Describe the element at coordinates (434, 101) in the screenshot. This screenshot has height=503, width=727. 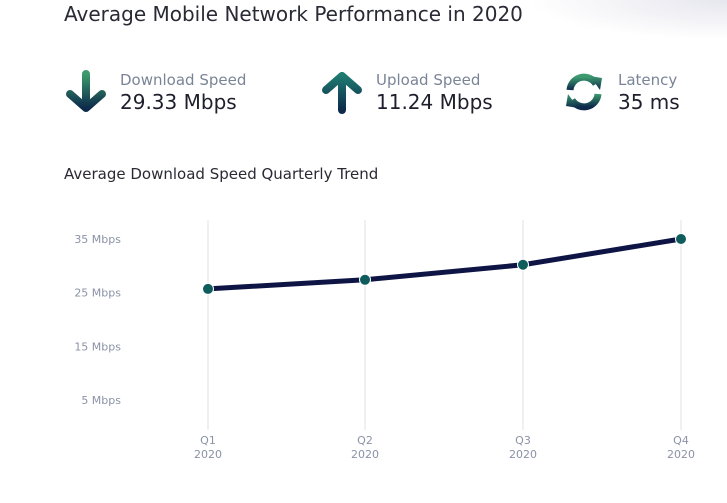
I see `stat-value: 11.24 Mbps` at that location.